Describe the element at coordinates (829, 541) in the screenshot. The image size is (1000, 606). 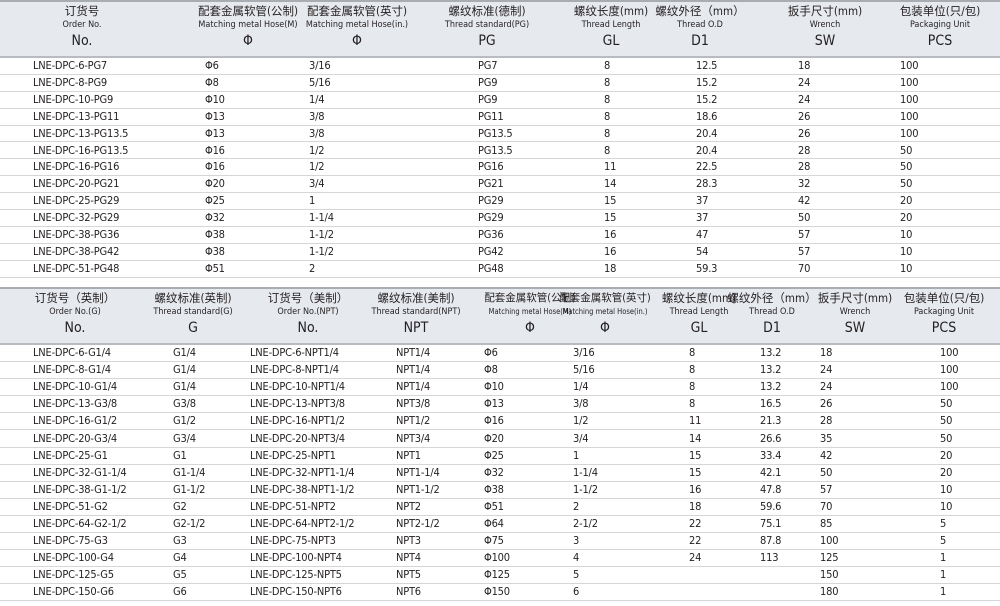
I see `cell-wrench: 100` at that location.